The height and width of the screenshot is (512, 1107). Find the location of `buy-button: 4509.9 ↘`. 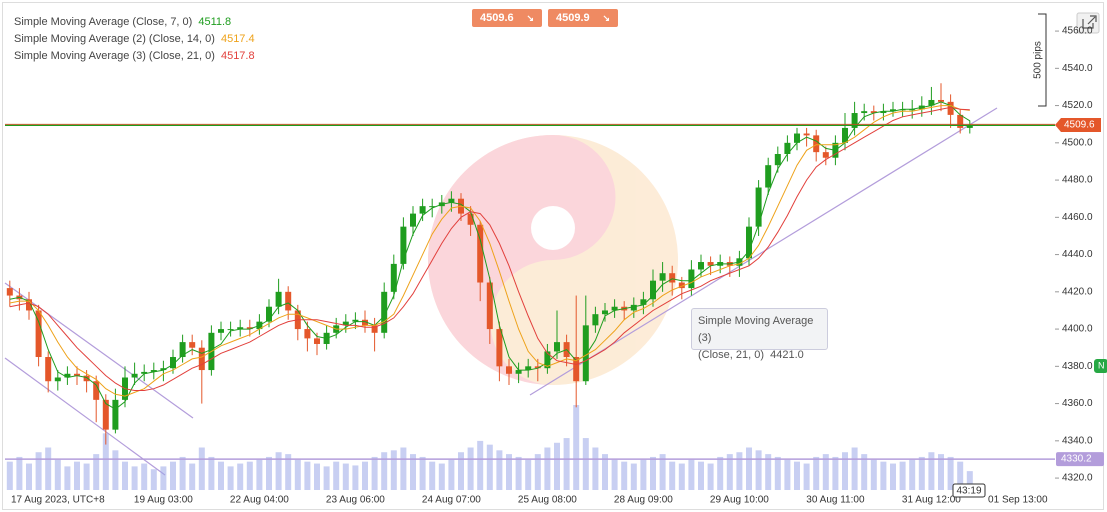

buy-button: 4509.9 ↘ is located at coordinates (583, 18).